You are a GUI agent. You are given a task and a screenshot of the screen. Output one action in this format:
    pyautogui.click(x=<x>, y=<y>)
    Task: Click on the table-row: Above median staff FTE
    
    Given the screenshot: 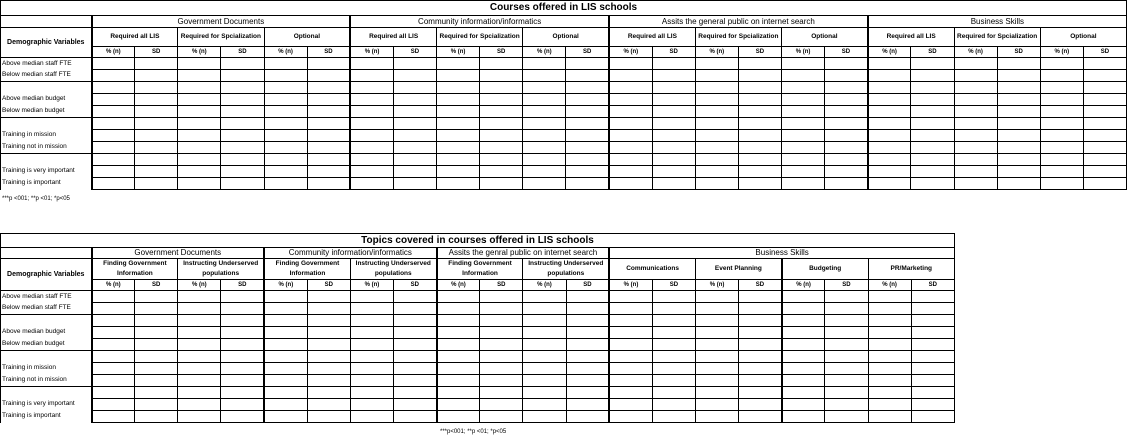 What is the action you would take?
    pyautogui.click(x=563, y=63)
    